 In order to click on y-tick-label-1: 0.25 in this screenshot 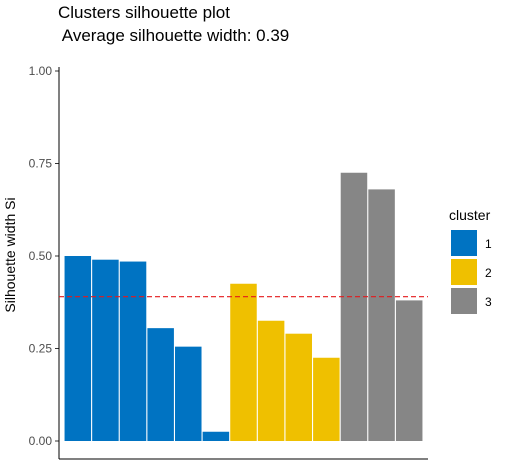, I will do `click(41, 349)`.